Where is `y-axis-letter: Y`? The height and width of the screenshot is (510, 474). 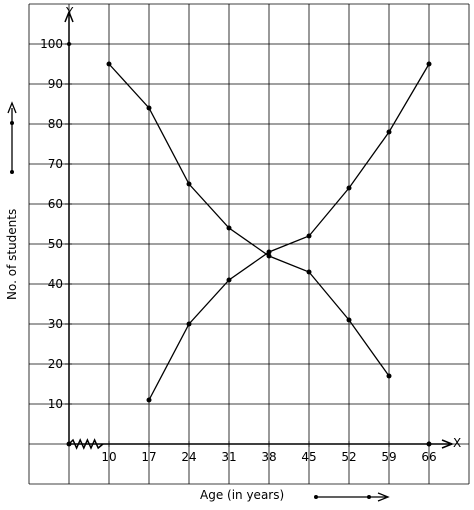
y-axis-letter: Y is located at coordinates (69, 12).